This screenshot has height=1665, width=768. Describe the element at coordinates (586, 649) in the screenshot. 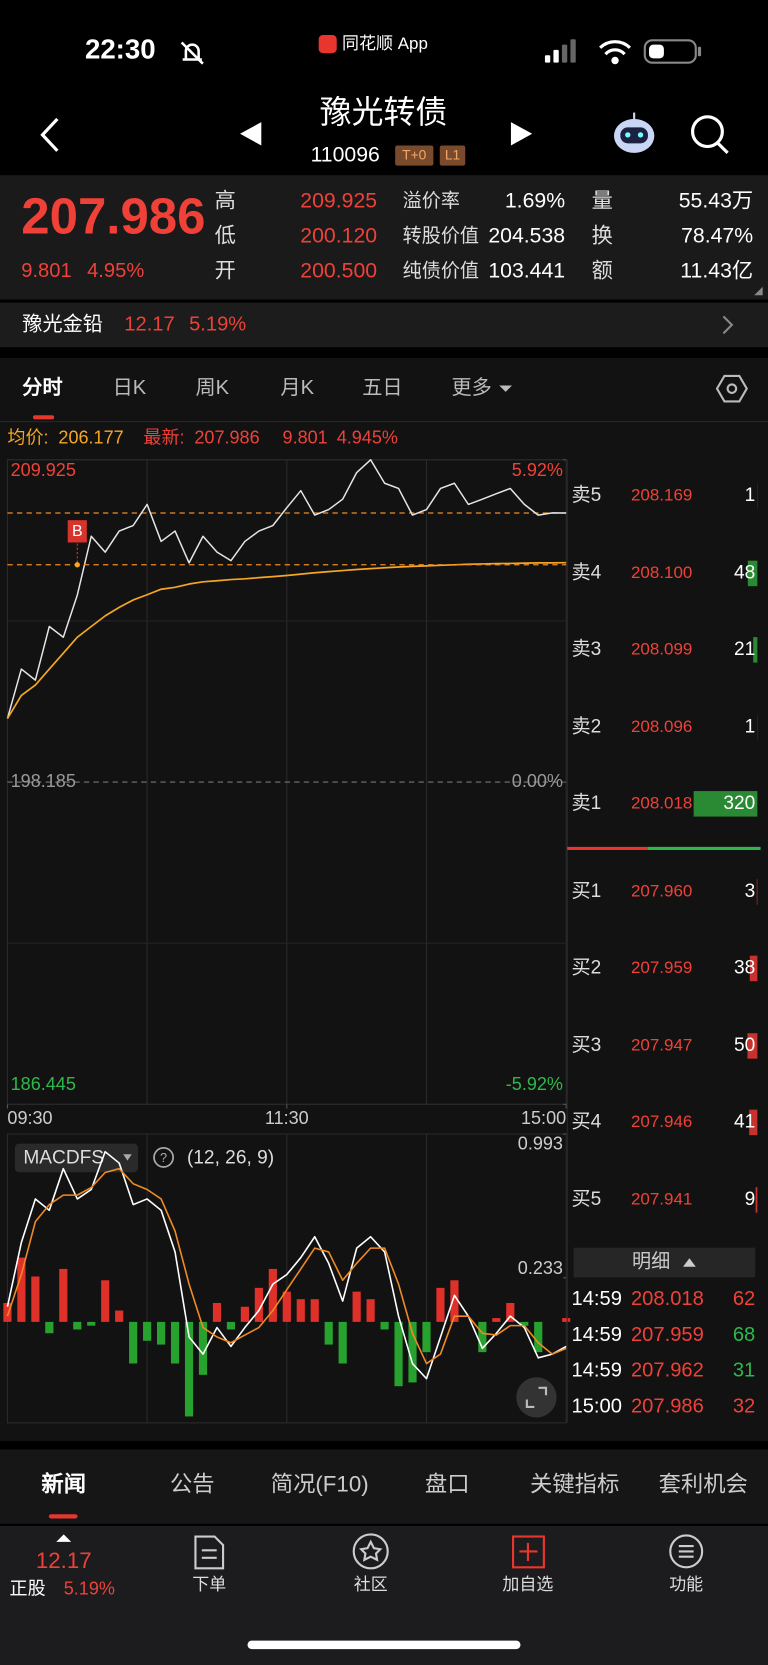

I see `book-label: 卖3` at that location.